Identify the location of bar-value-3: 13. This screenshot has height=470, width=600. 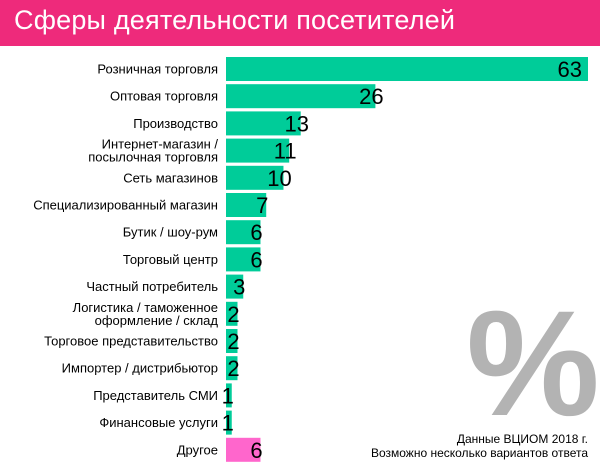
(296, 123).